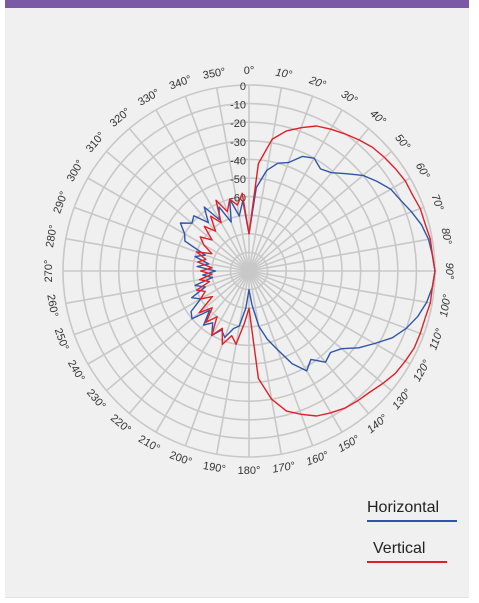 This screenshot has height=603, width=479. I want to click on theta-label: 80°, so click(446, 236).